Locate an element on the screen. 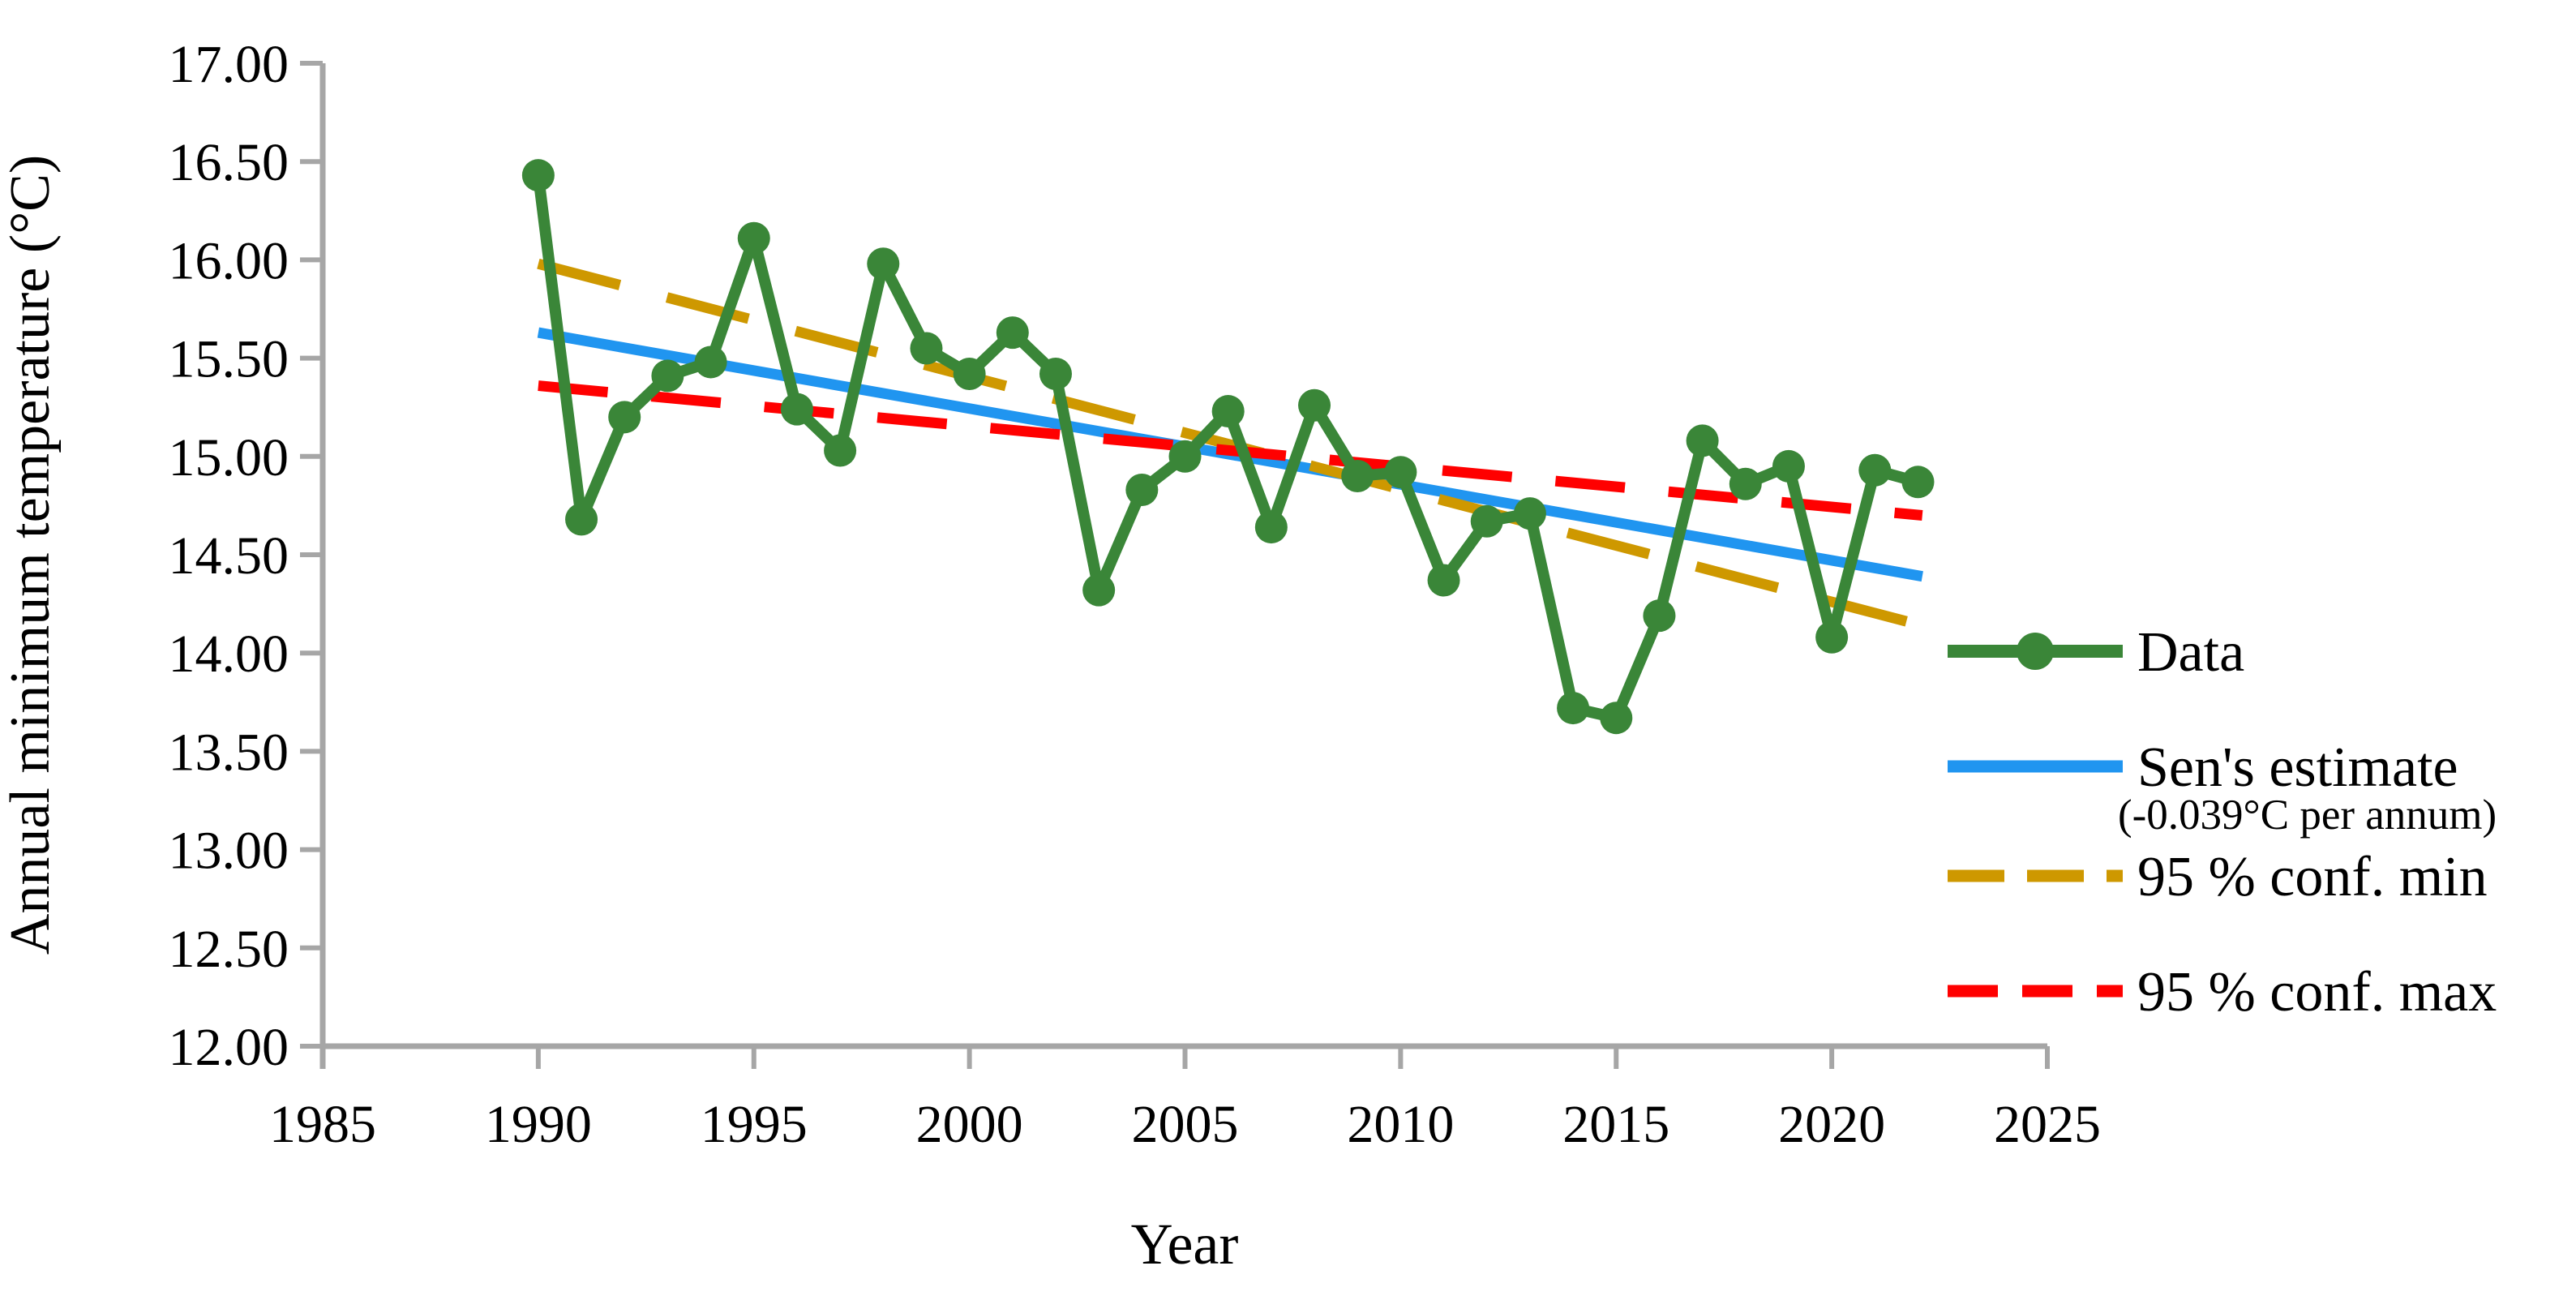 This screenshot has height=1296, width=2576. x-tick-label: 2020 is located at coordinates (1831, 1125).